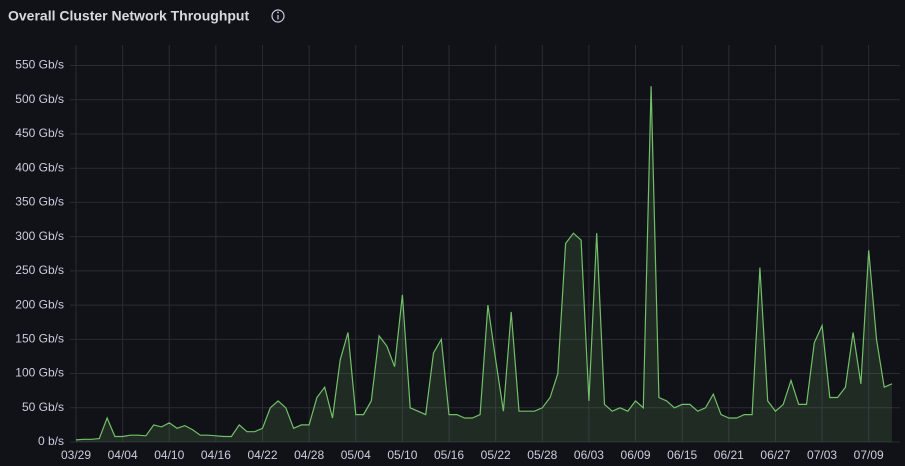 The width and height of the screenshot is (905, 466). Describe the element at coordinates (869, 455) in the screenshot. I see `x-tick-label: 07/09` at that location.